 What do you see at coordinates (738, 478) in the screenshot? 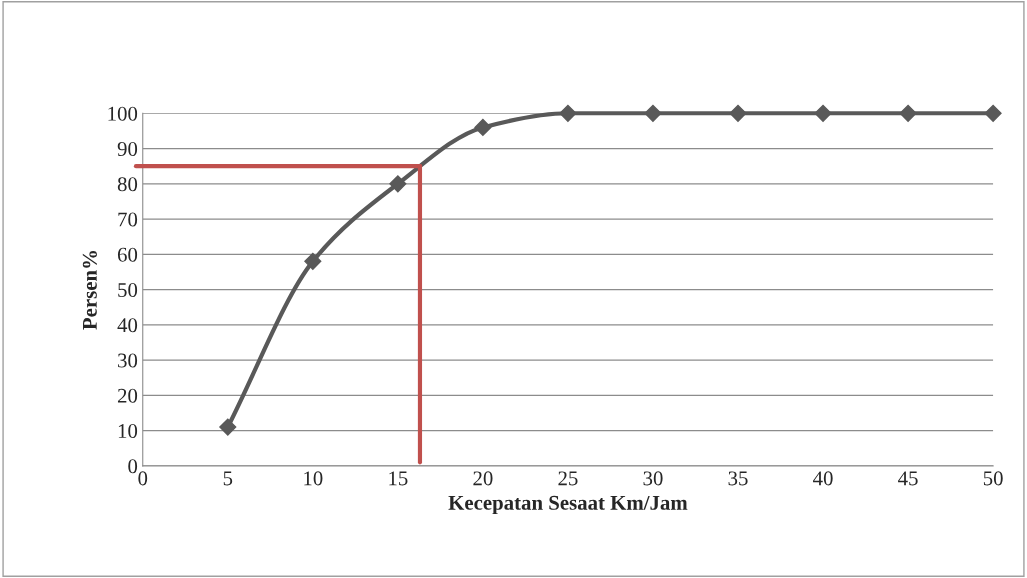
I see `x-tick-label: 35` at bounding box center [738, 478].